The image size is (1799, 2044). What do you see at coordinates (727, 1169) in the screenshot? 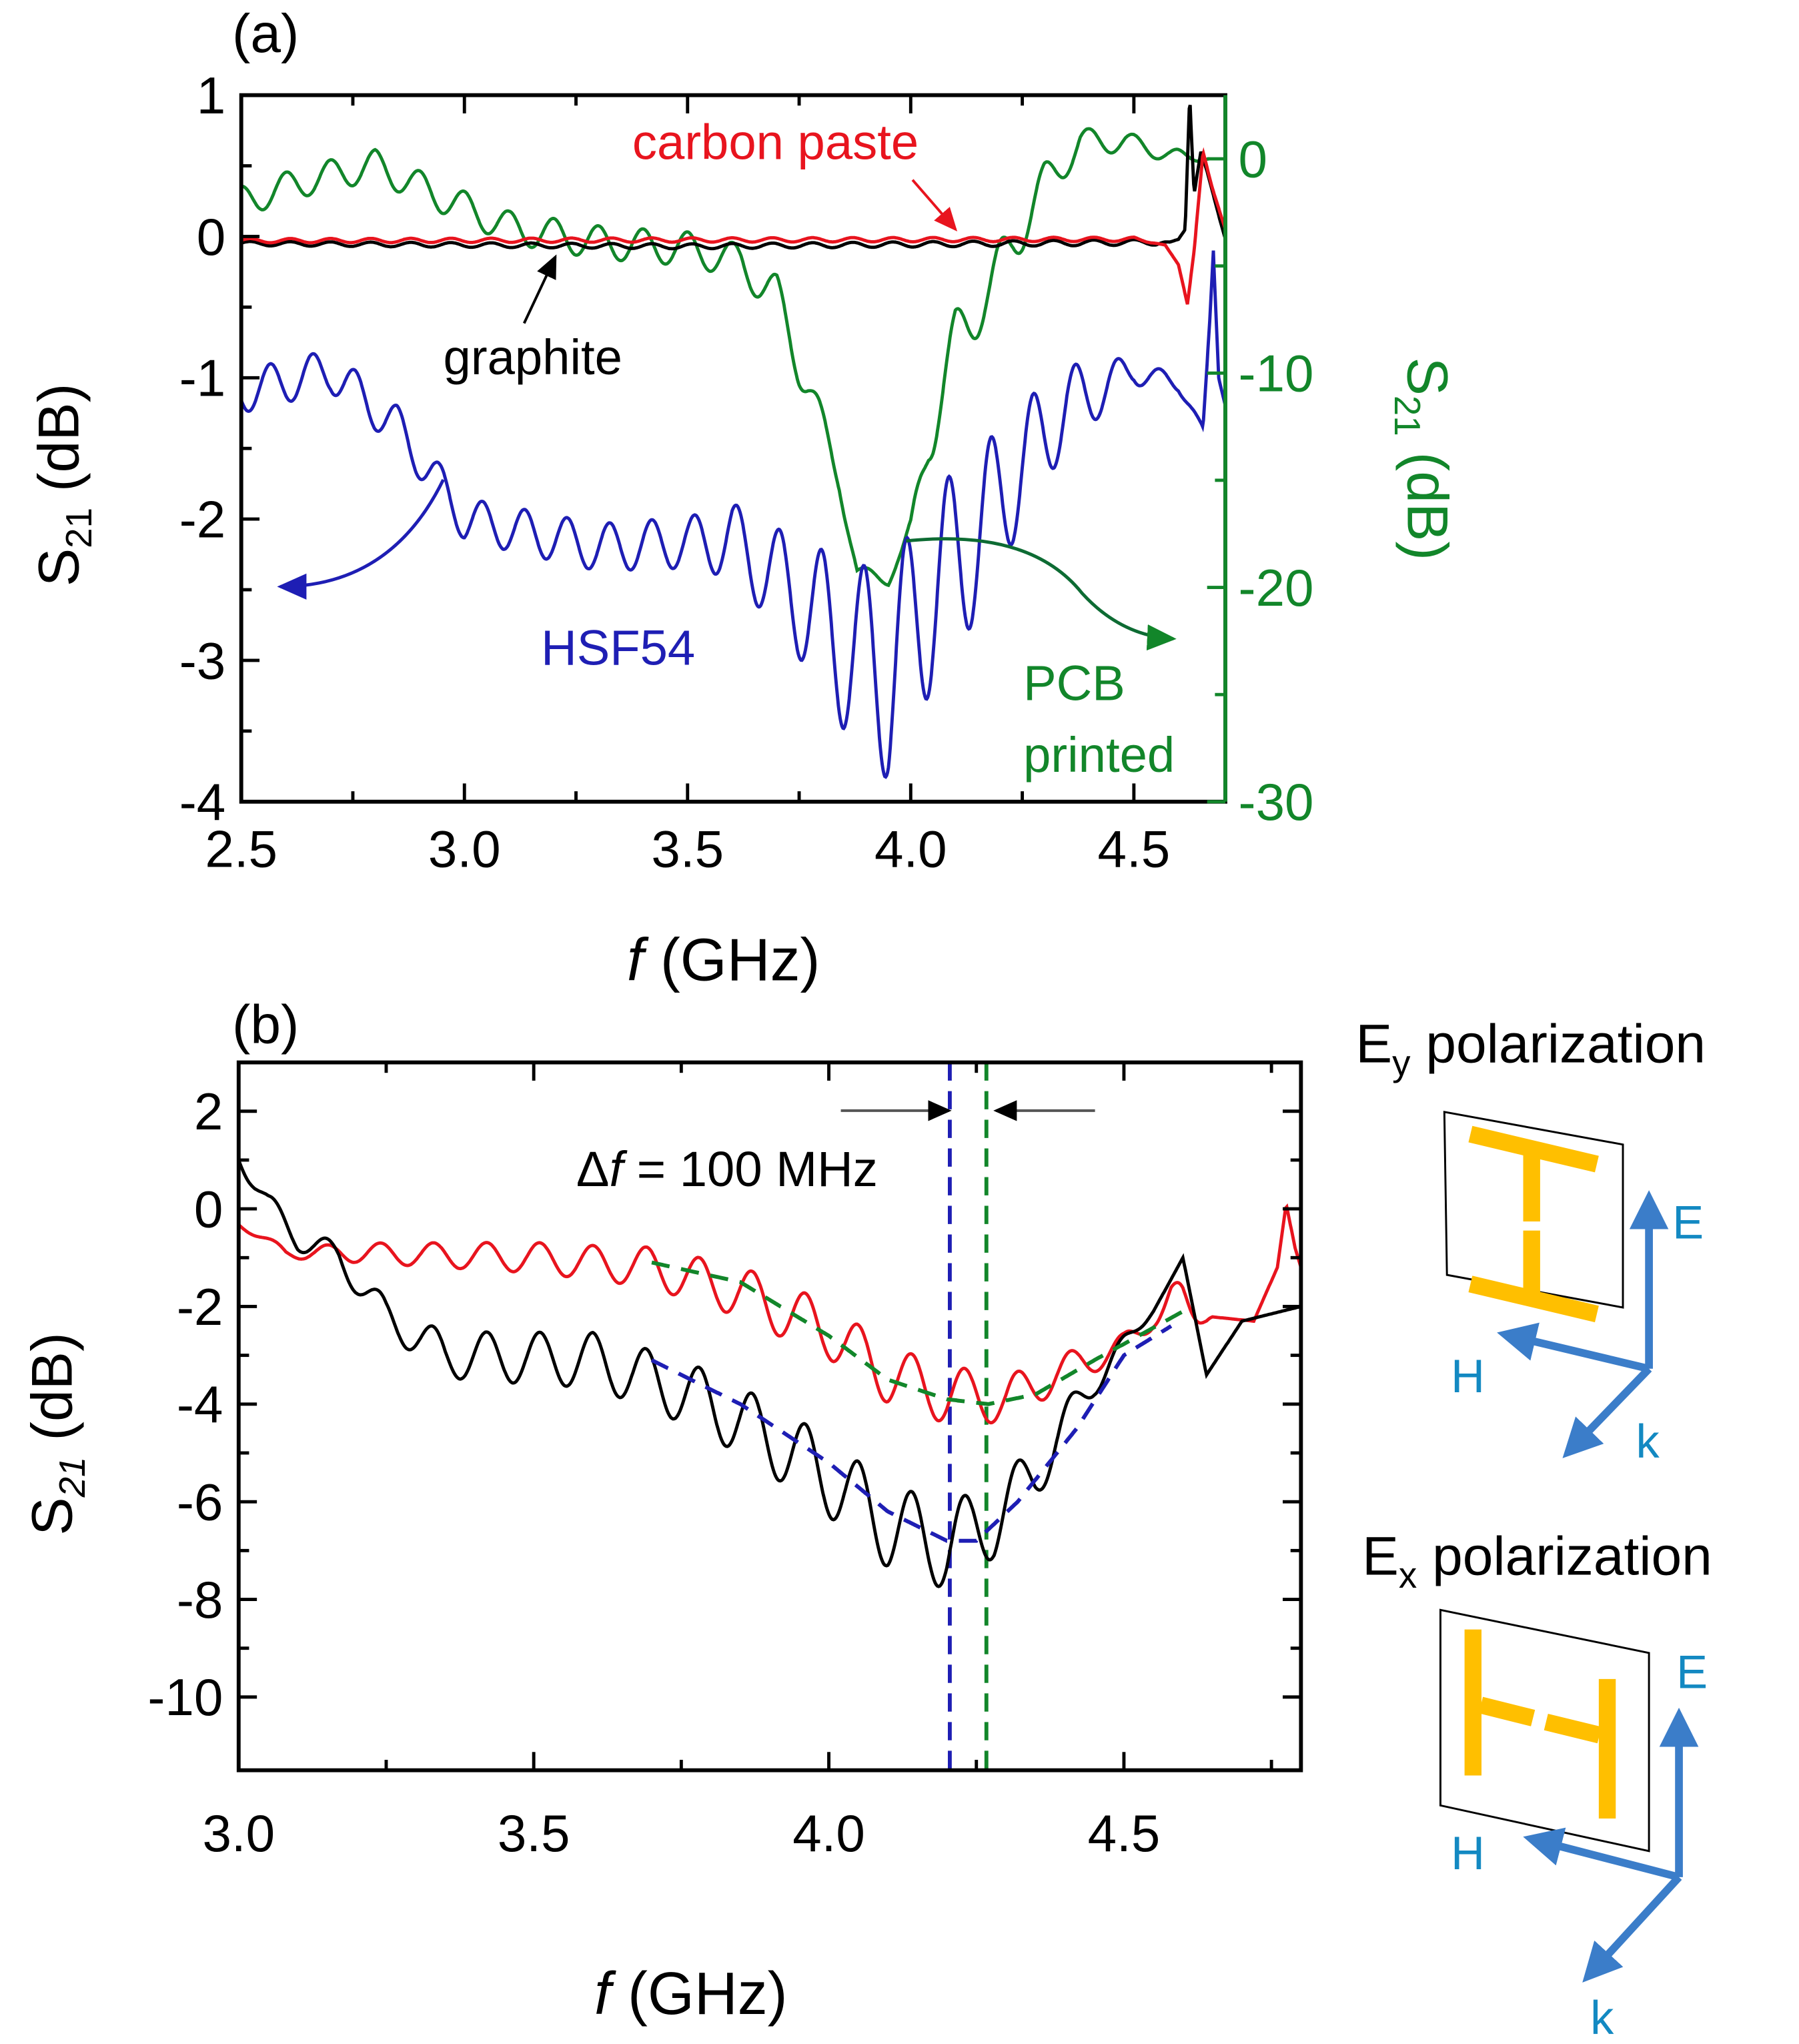
I see `delta-f-annotation: Δf = 100 MHz` at bounding box center [727, 1169].